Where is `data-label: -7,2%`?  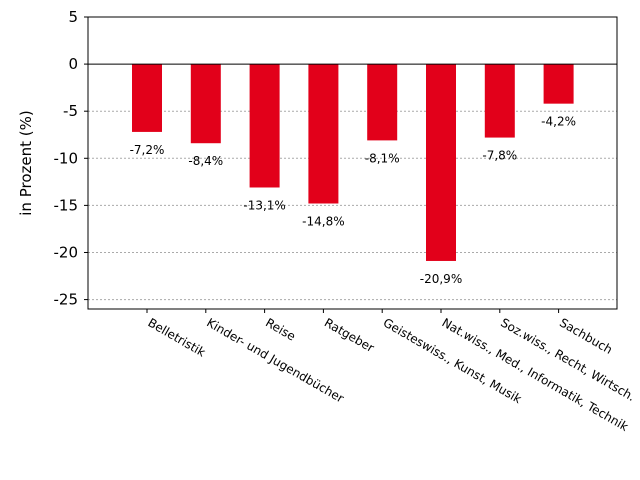
data-label: -7,2% is located at coordinates (147, 150).